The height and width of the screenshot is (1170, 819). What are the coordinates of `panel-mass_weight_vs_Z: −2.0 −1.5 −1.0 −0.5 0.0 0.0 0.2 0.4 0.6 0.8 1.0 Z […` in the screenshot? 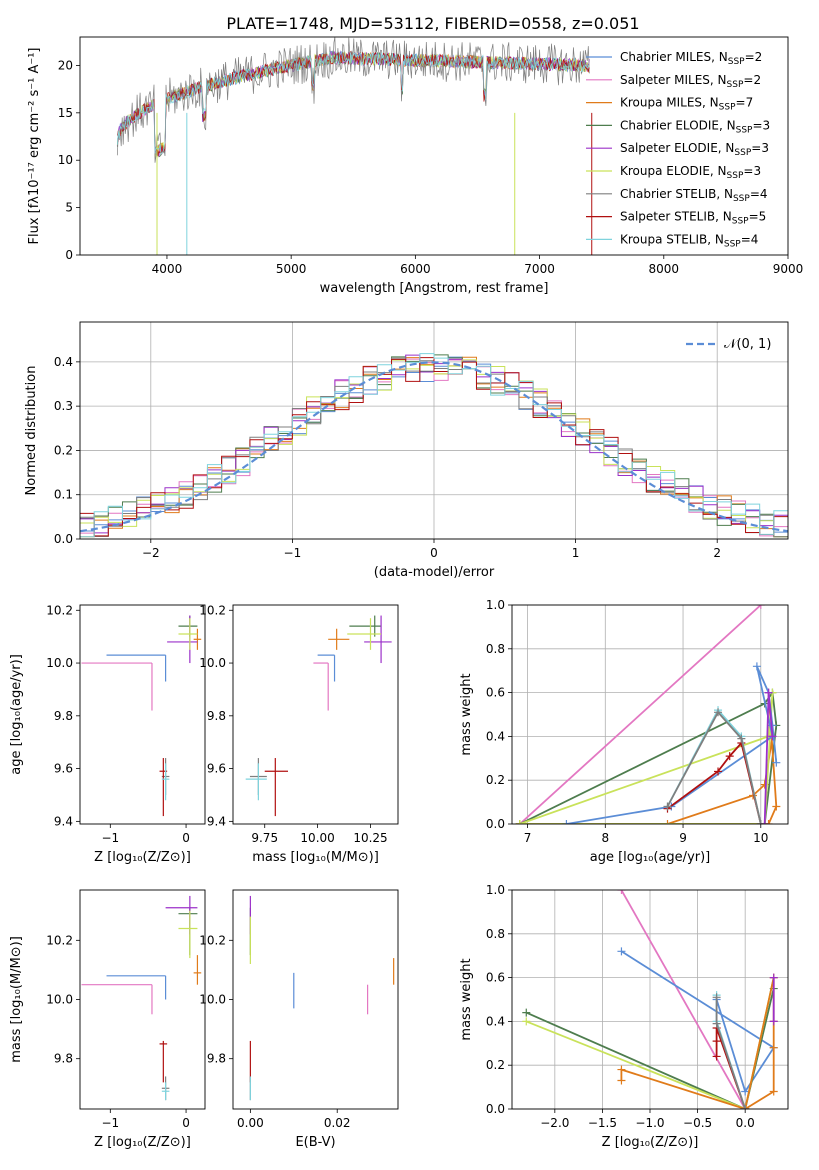 It's located at (624, 1016).